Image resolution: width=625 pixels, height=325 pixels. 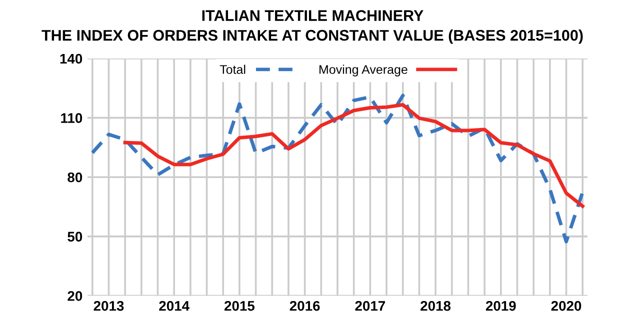 What do you see at coordinates (364, 70) in the screenshot?
I see `legend-label: Moving Average` at bounding box center [364, 70].